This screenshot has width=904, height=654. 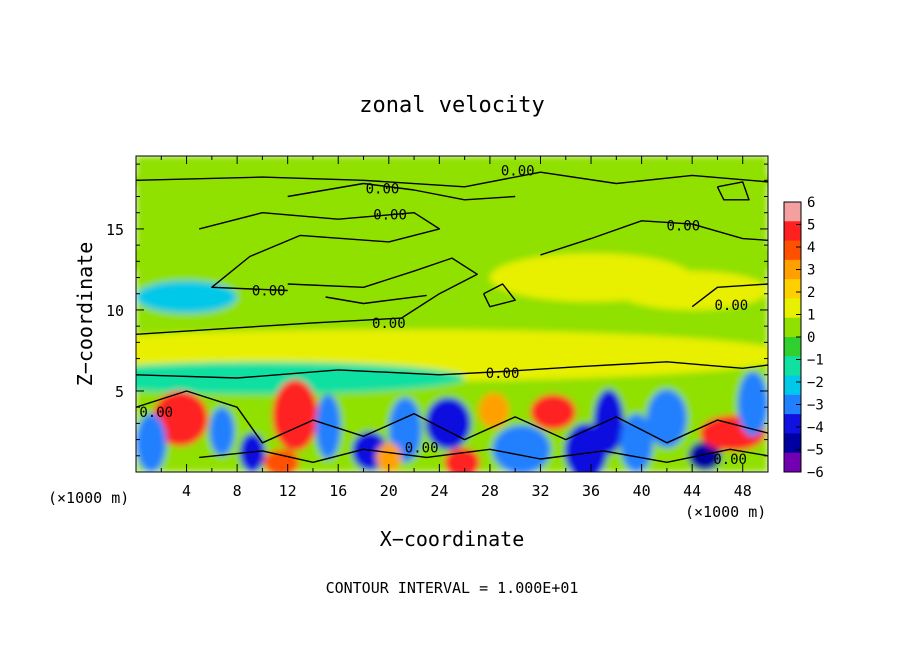 I want to click on x-tick-label: 48, so click(x=743, y=491).